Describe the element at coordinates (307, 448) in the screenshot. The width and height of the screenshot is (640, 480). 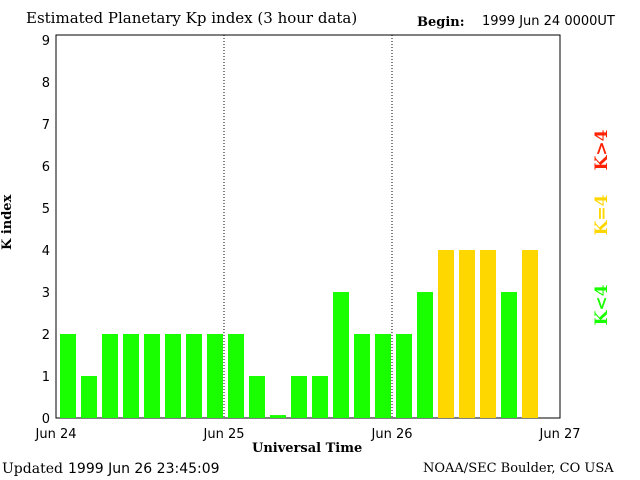
I see `x-axis-label: Universal Time` at that location.